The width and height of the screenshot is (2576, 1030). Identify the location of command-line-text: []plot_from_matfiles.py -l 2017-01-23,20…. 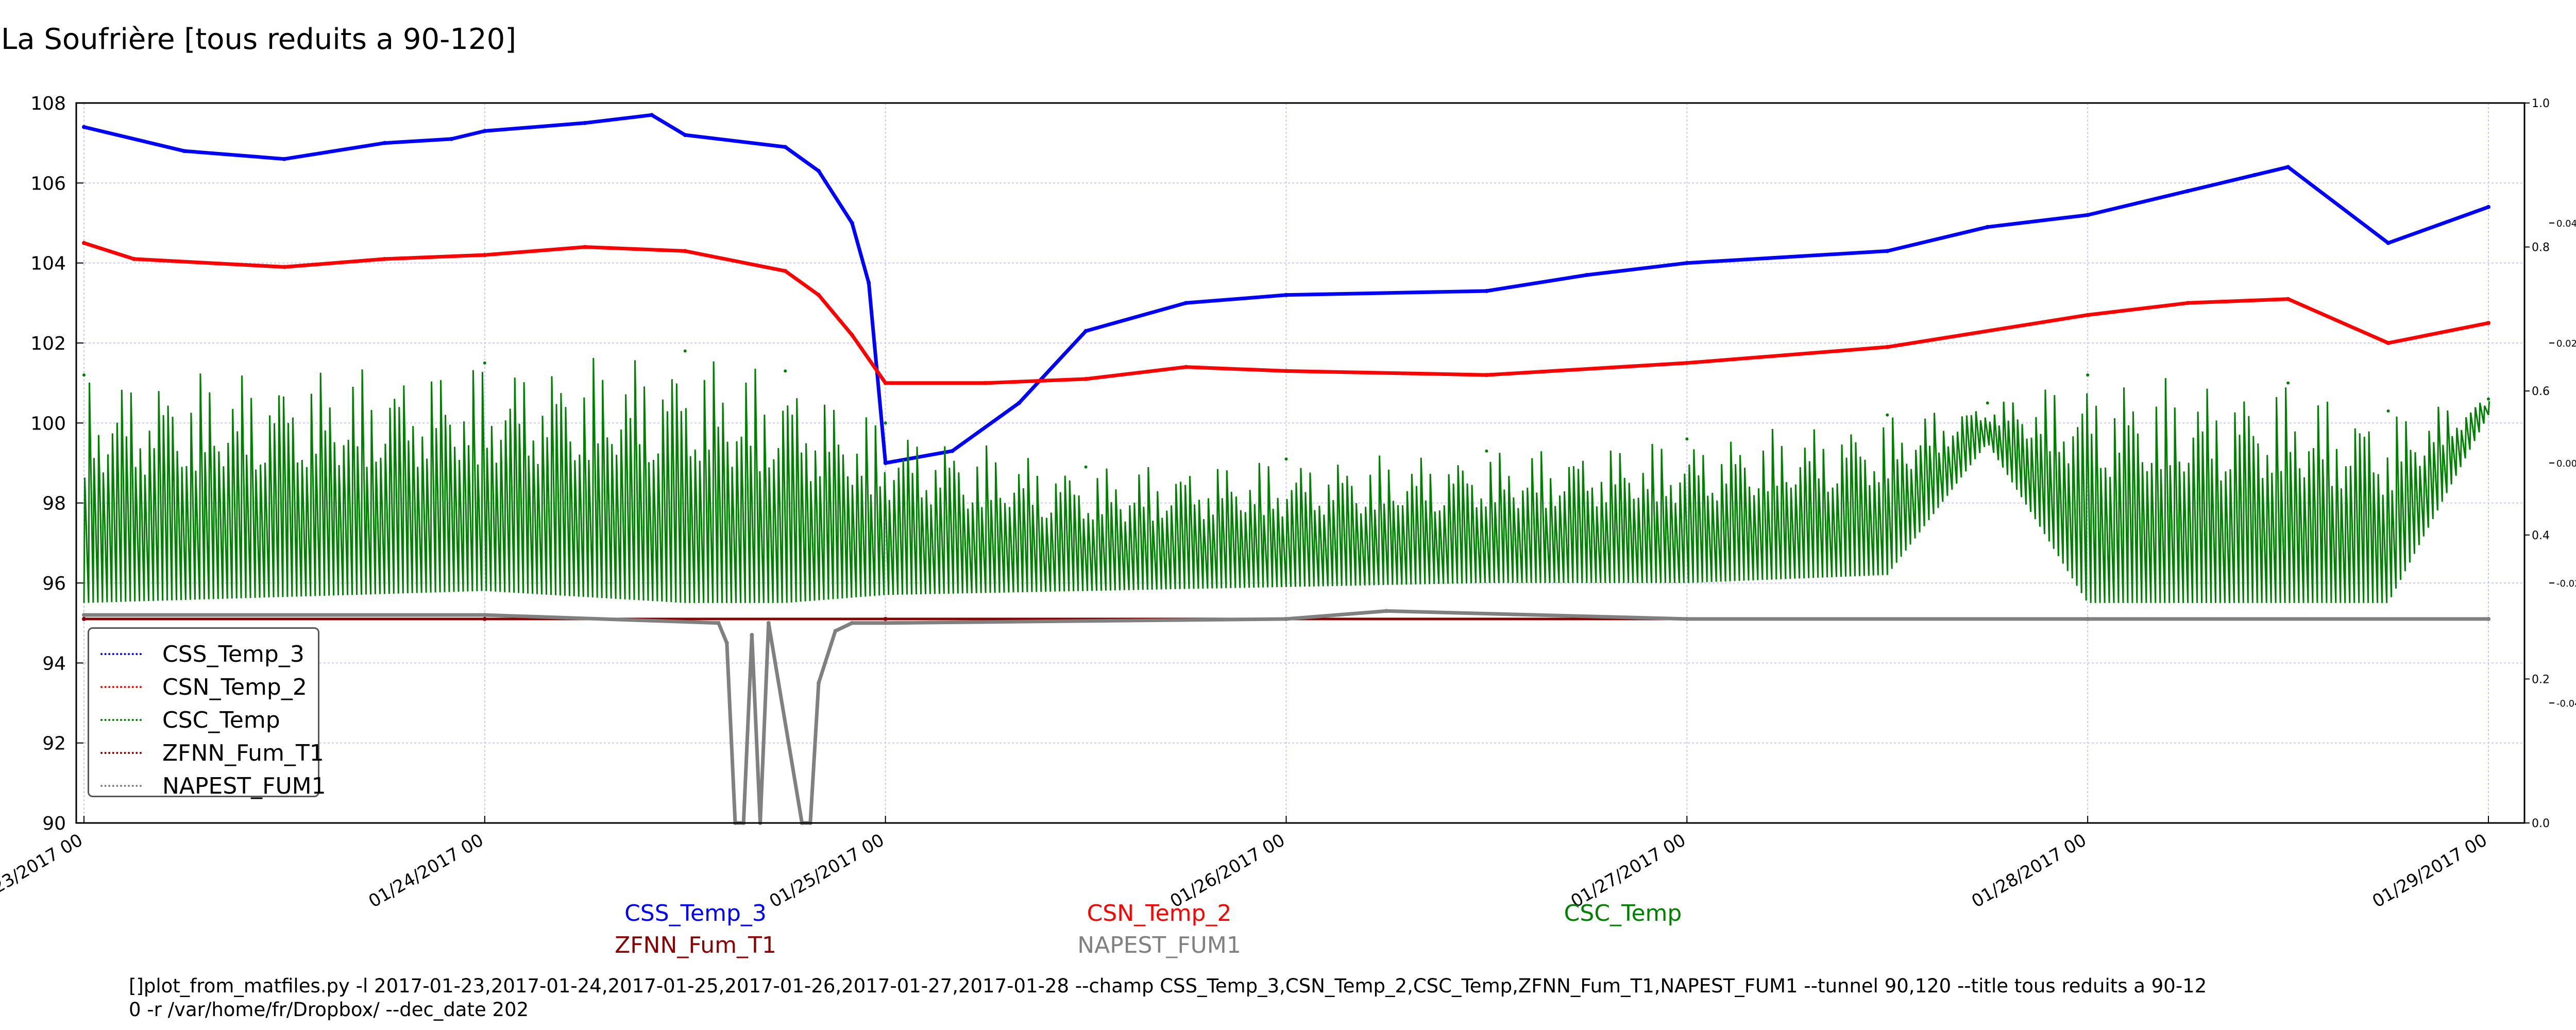
(1168, 998).